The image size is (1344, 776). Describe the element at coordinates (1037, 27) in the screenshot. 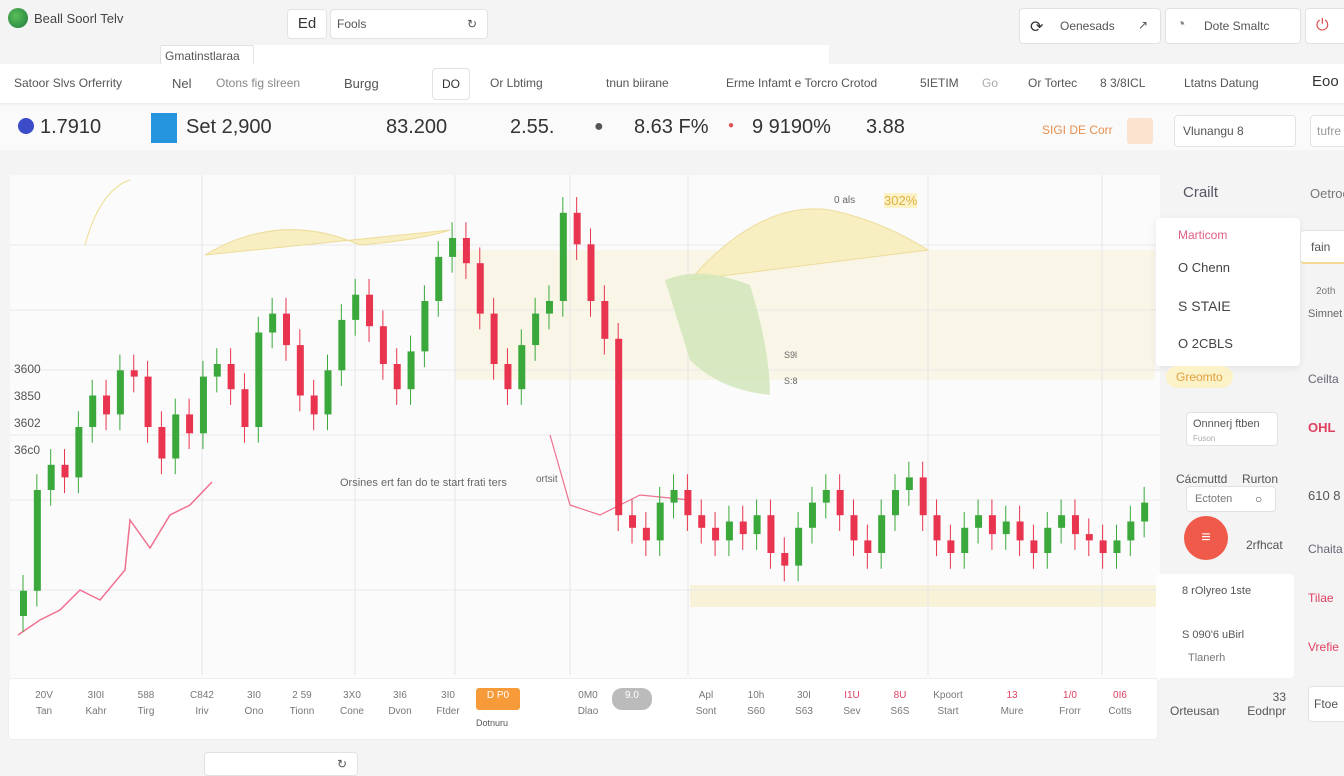

I see `refresh-icon: ⟳` at that location.